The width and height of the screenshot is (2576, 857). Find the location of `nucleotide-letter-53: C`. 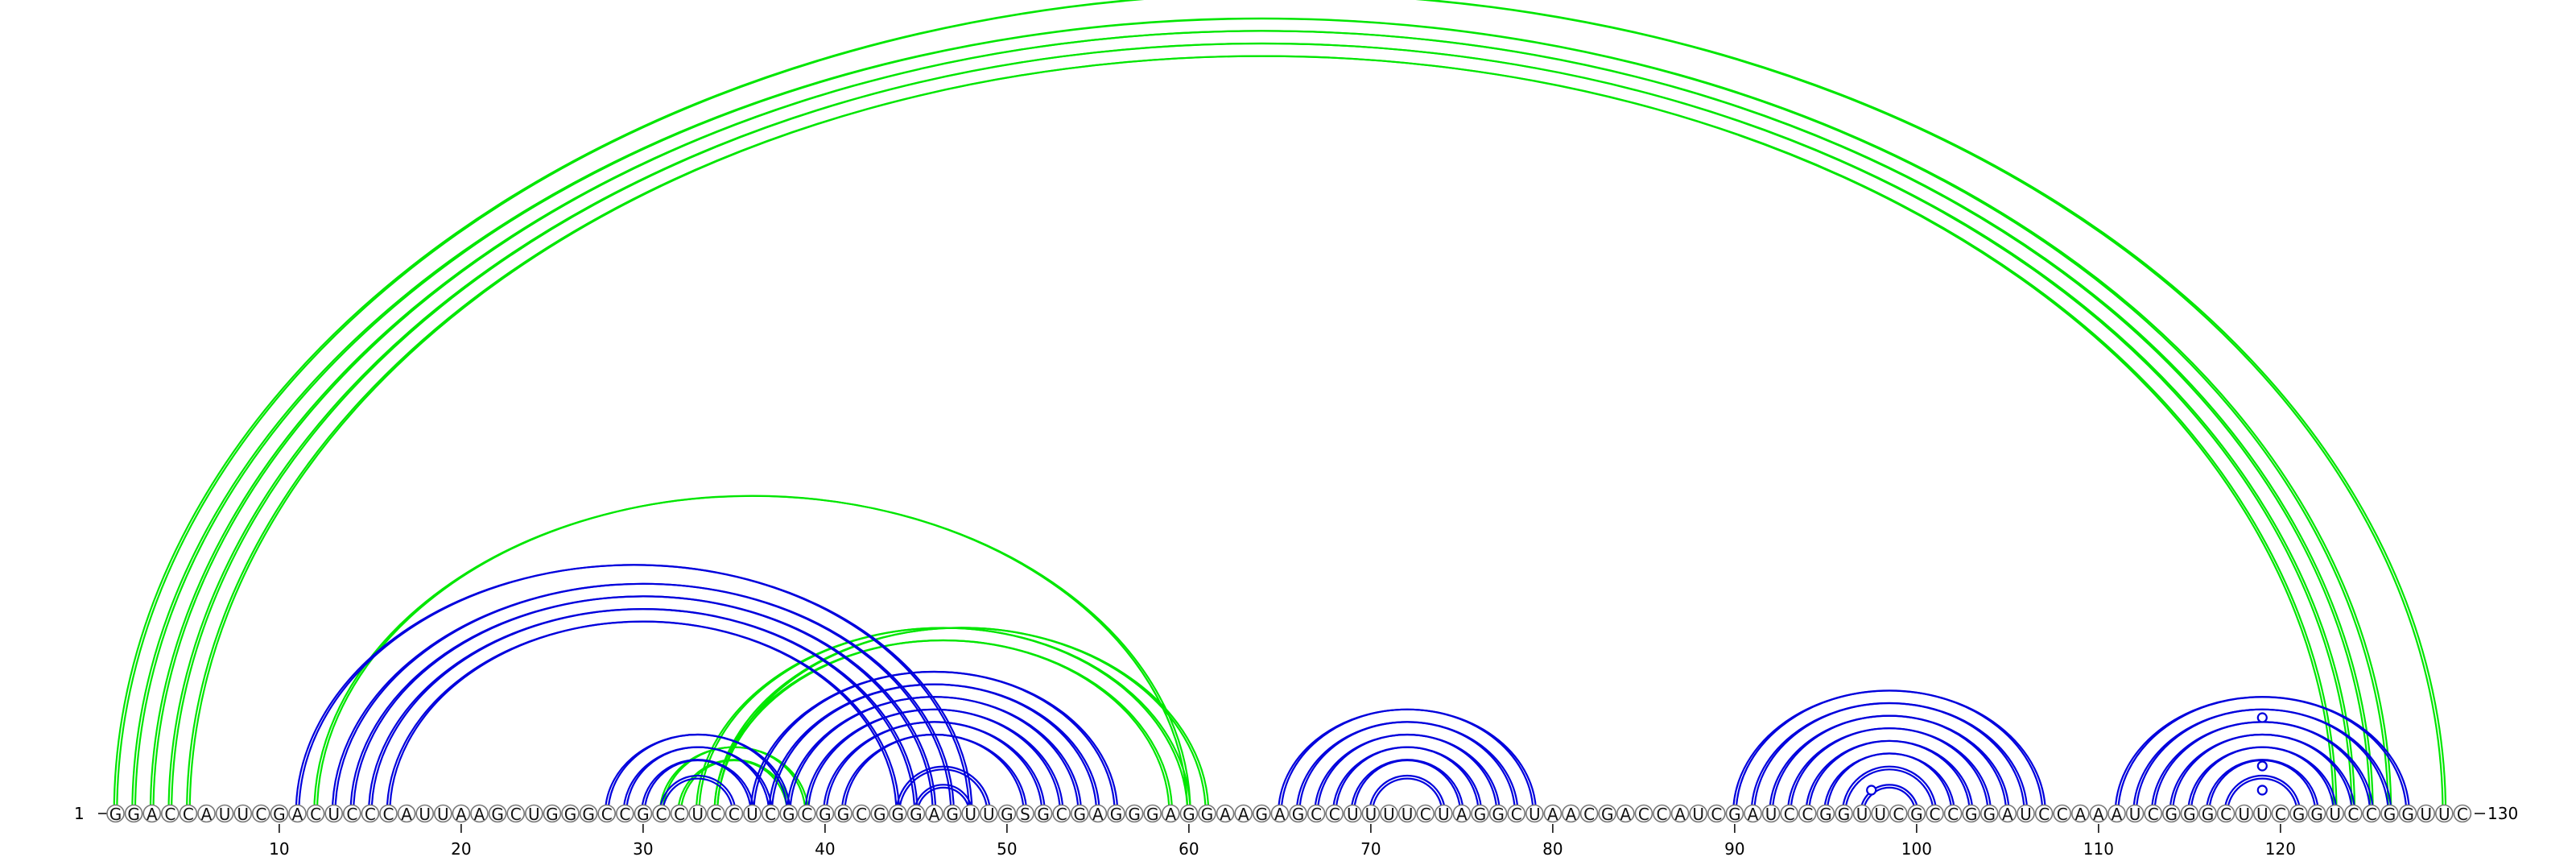

nucleotide-letter-53: C is located at coordinates (1061, 814).